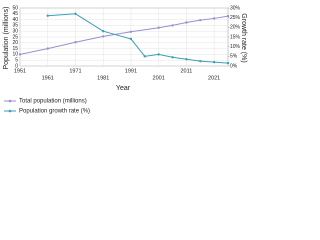  I want to click on y2-tick-label: 0%, so click(234, 66).